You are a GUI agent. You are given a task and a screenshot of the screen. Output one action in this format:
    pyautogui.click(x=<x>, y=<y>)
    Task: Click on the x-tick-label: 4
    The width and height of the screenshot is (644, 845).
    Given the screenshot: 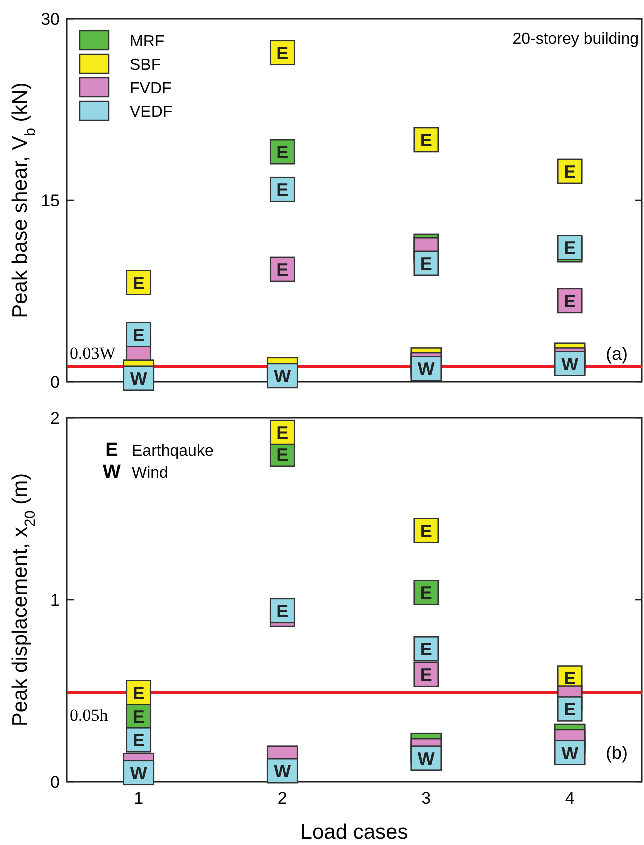 What is the action you would take?
    pyautogui.click(x=570, y=798)
    